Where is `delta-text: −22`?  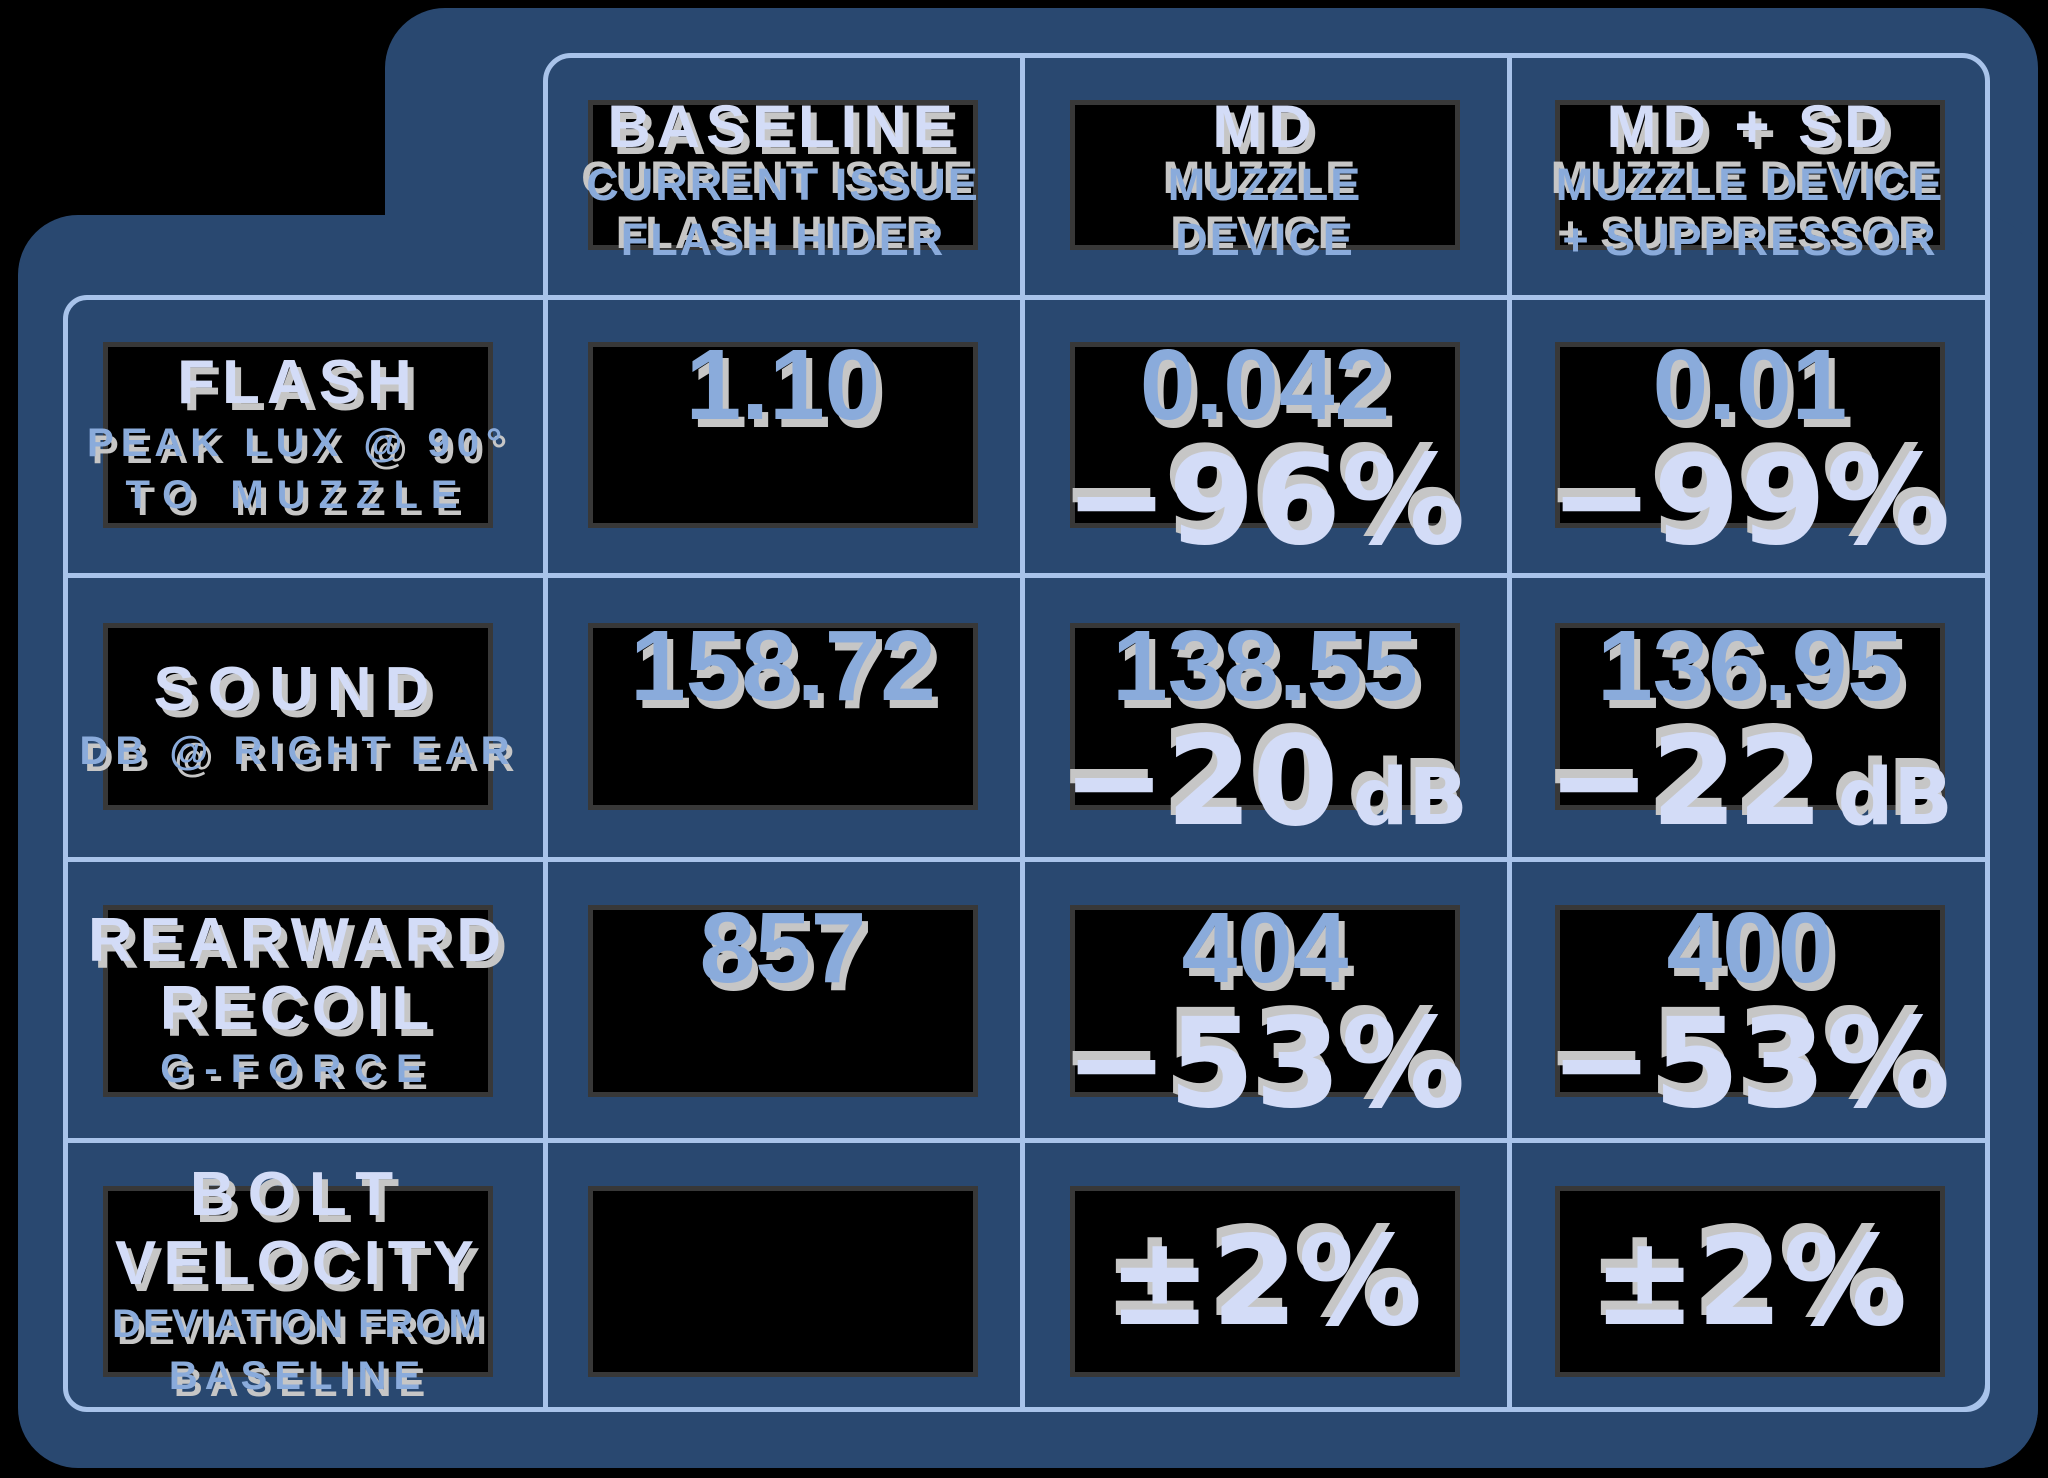 delta-text: −22 is located at coordinates (1685, 782).